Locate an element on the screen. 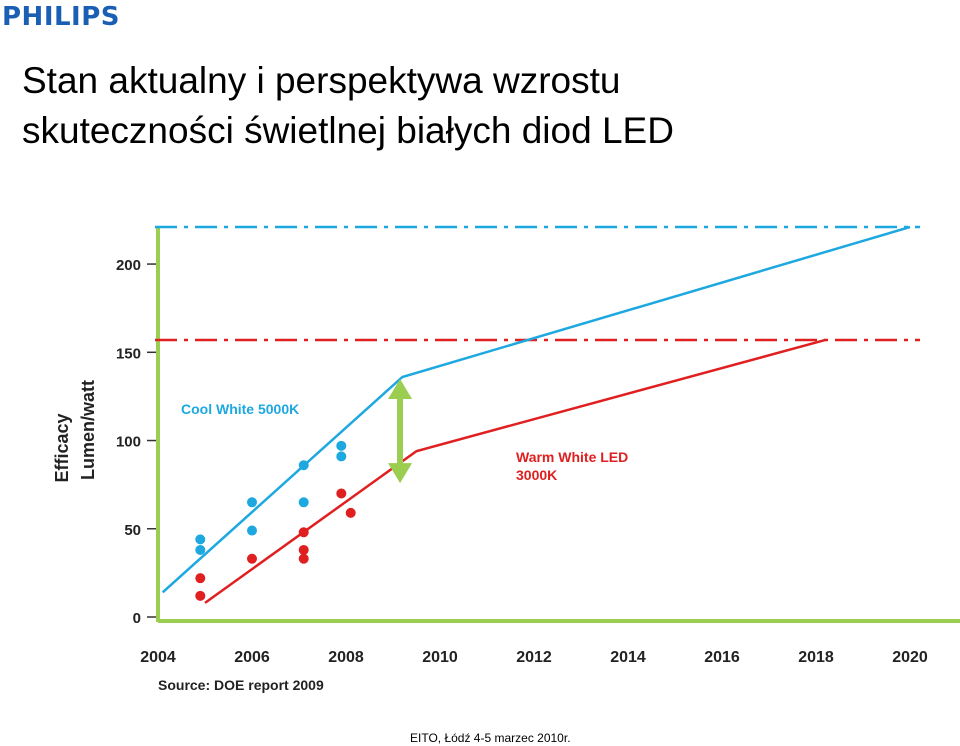  philips-logo: PHILIPS is located at coordinates (61, 17).